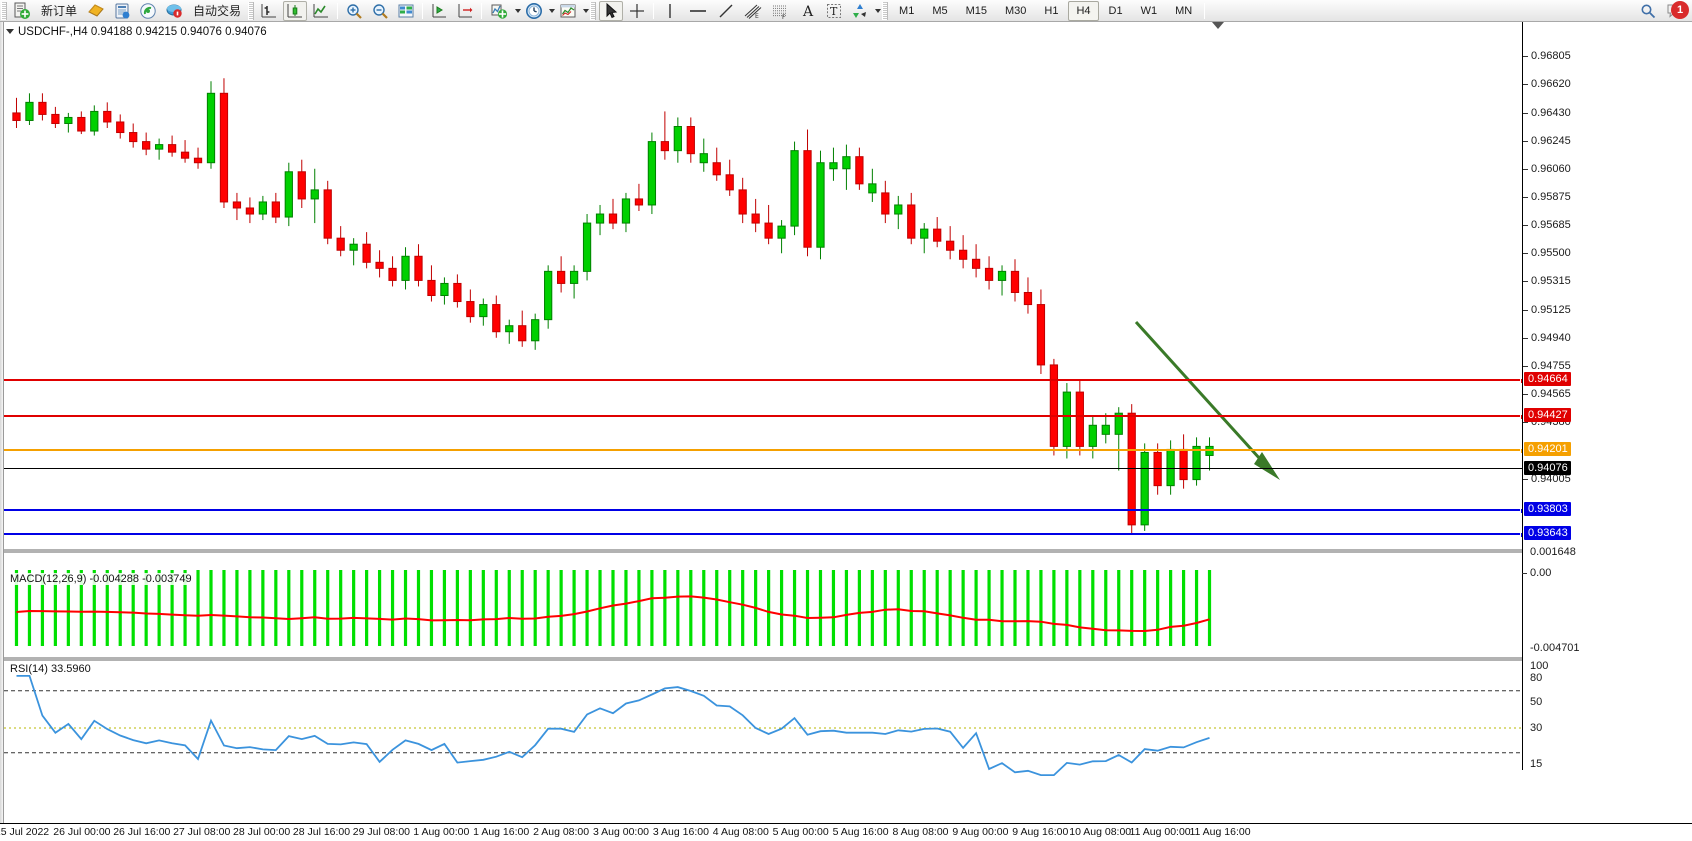 Image resolution: width=1692 pixels, height=841 pixels. I want to click on svg-text: A, so click(808, 12).